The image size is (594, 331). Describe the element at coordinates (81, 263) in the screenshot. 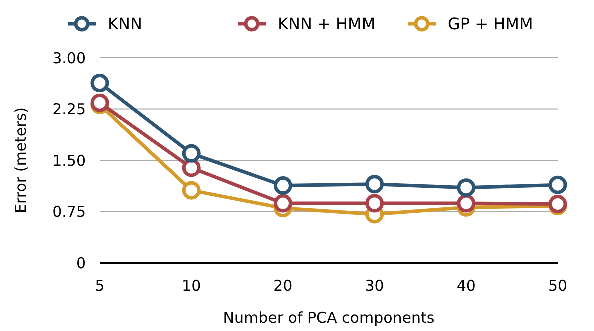

I see `y-tick-label: 0` at that location.